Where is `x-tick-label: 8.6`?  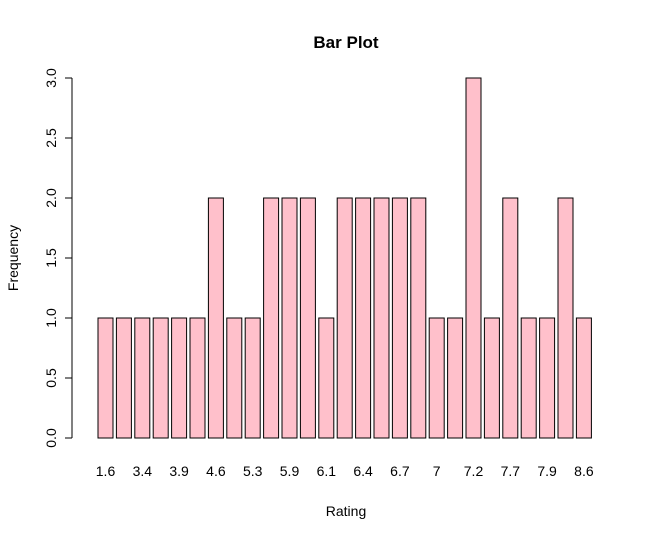
x-tick-label: 8.6 is located at coordinates (584, 471).